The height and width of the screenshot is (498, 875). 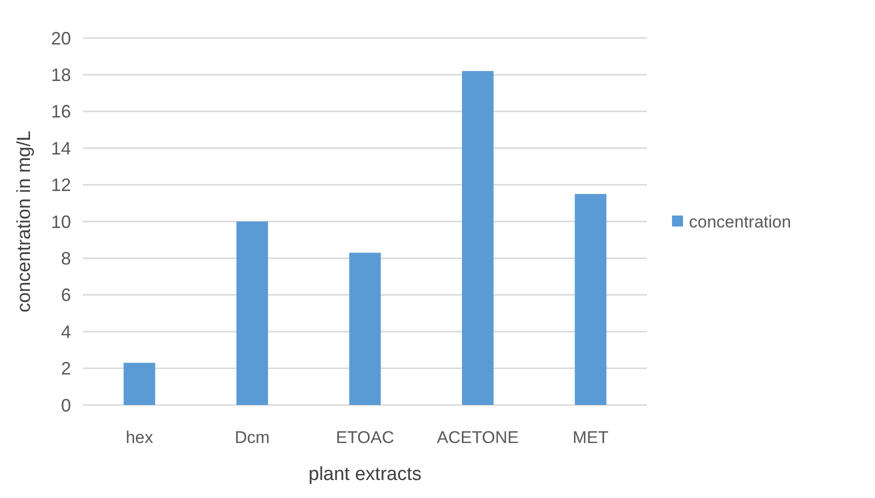 I want to click on y-tick-label: 16, so click(x=60, y=112).